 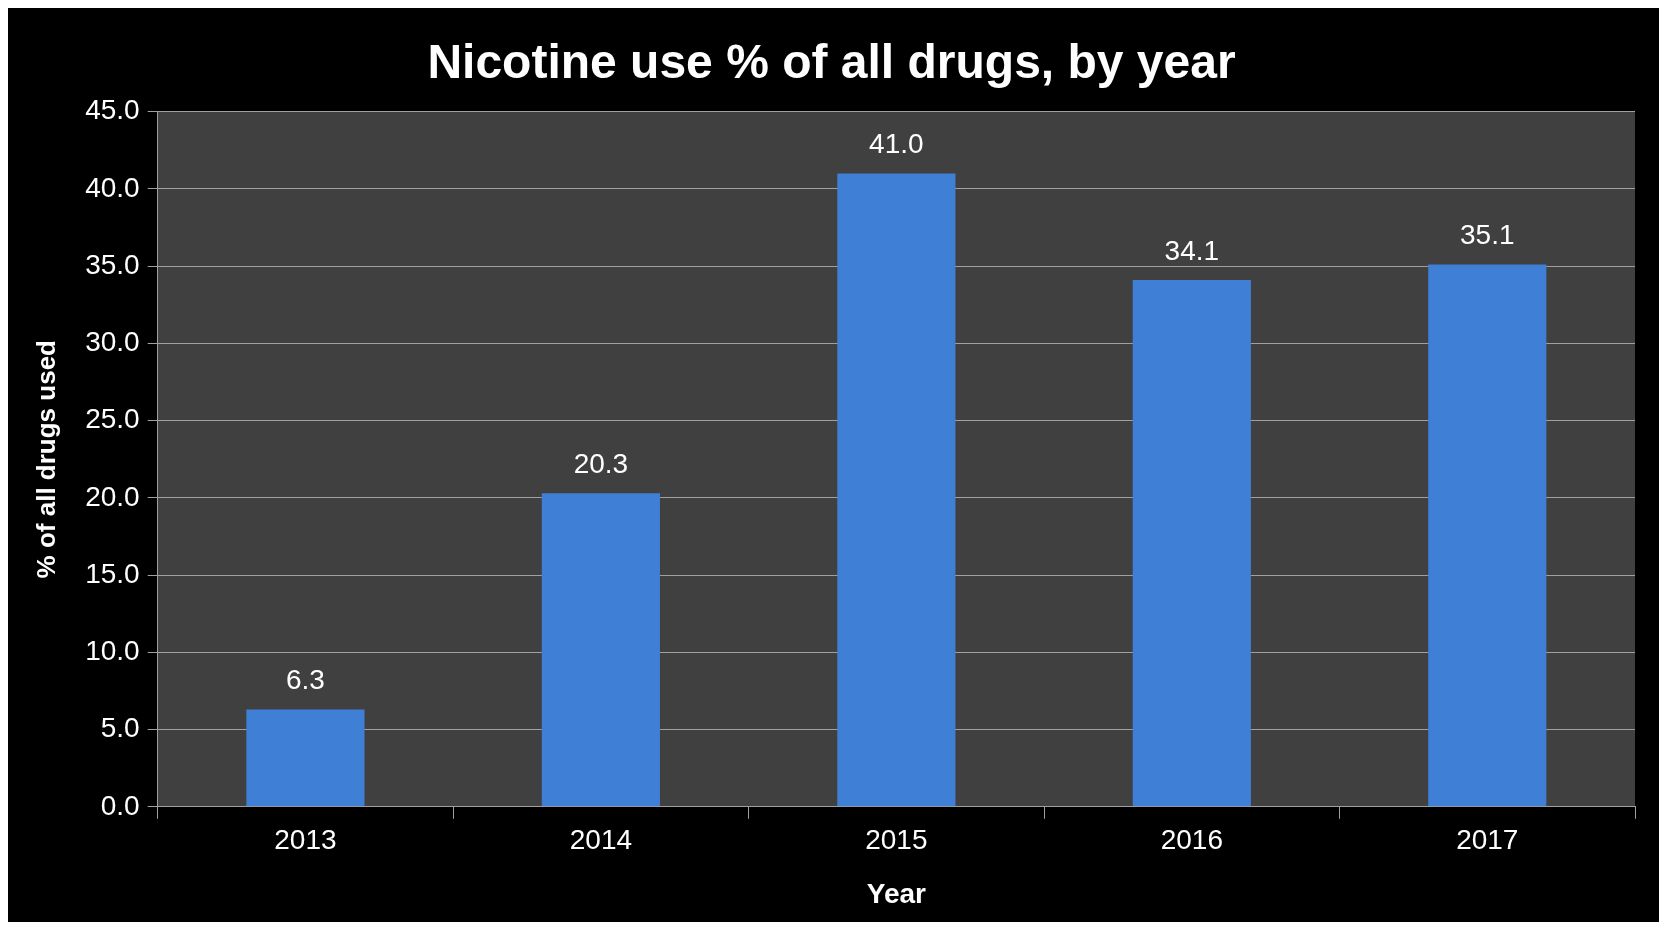 What do you see at coordinates (45, 459) in the screenshot?
I see `y-axis-title: % of all drugs used` at bounding box center [45, 459].